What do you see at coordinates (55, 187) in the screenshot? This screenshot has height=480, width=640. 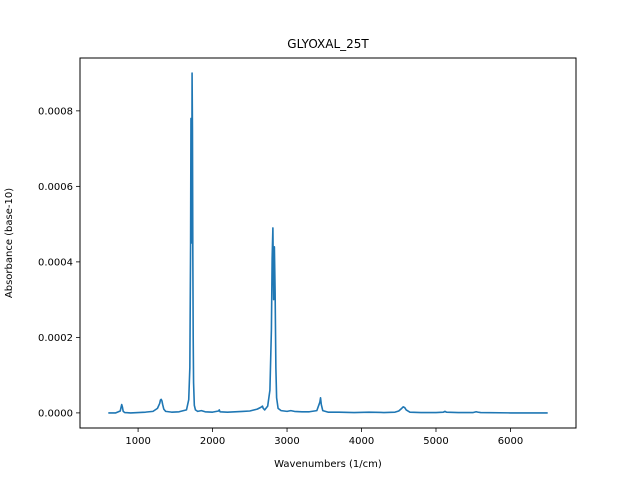 I see `y-tick-label: 0.0006` at bounding box center [55, 187].